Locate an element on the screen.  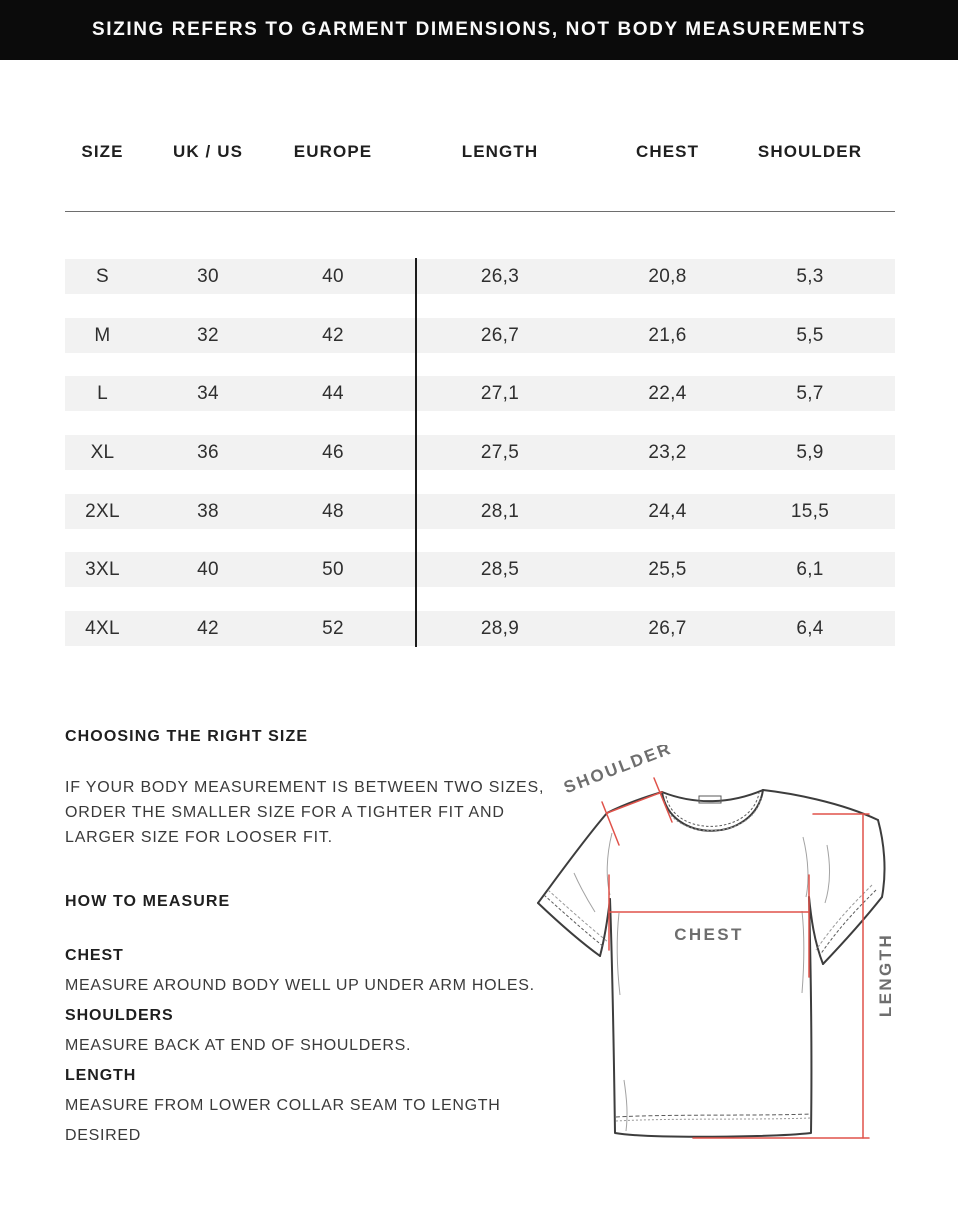
length-diagram-label: LENGTH is located at coordinates (885, 975).